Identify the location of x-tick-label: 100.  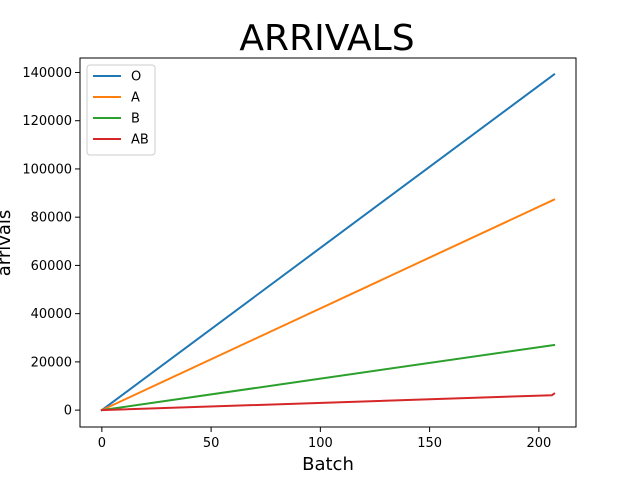
(320, 443).